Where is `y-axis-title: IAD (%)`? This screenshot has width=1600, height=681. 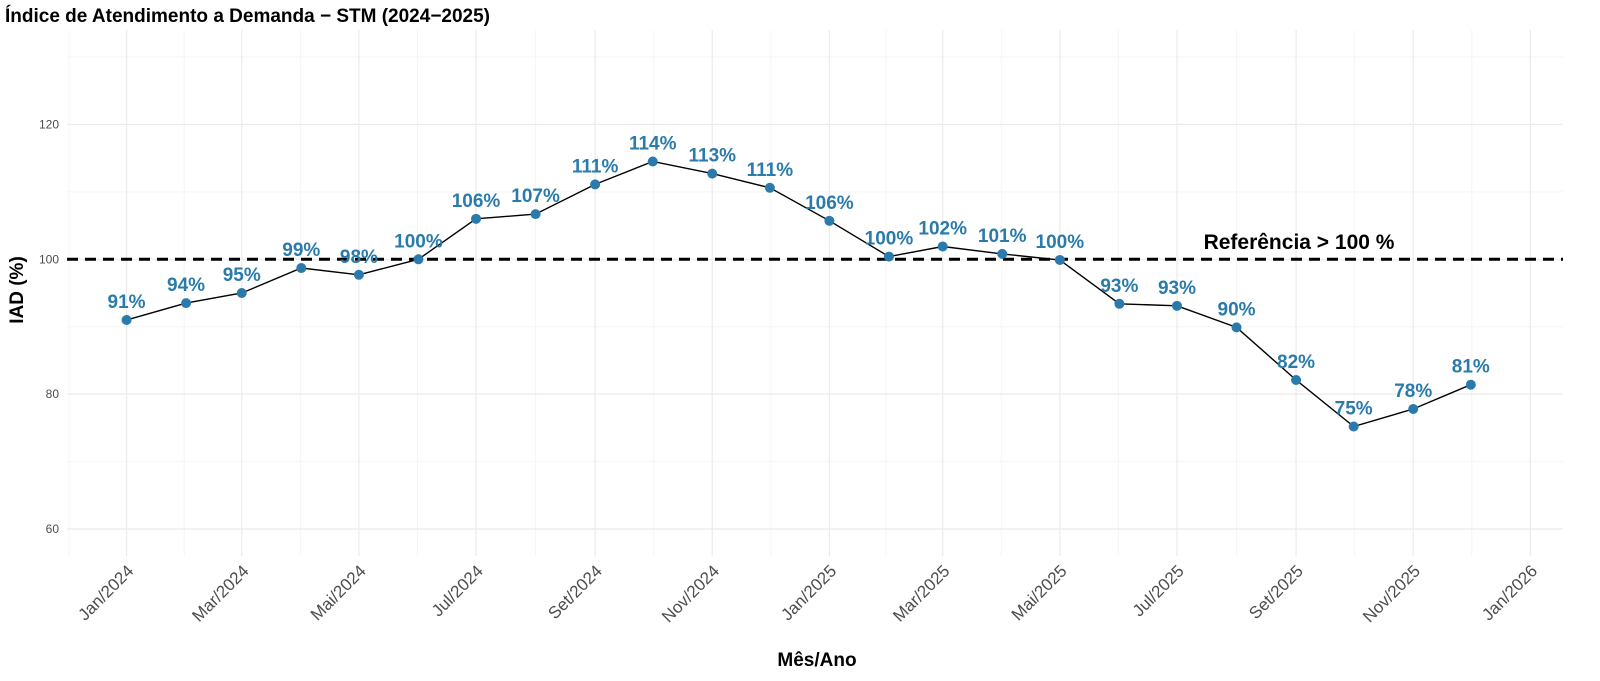
y-axis-title: IAD (%) is located at coordinates (17, 290).